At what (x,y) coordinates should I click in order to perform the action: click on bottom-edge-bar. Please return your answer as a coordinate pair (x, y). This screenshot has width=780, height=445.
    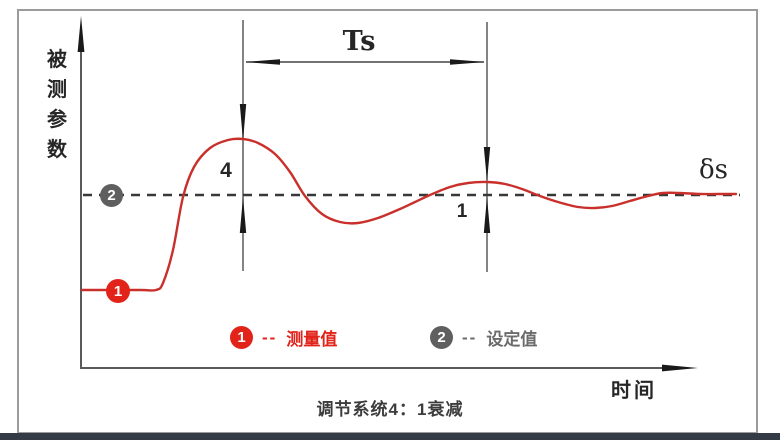
    Looking at the image, I should click on (390, 436).